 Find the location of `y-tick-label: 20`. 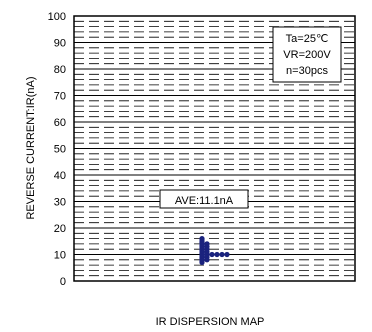

y-tick-label: 20 is located at coordinates (60, 229).